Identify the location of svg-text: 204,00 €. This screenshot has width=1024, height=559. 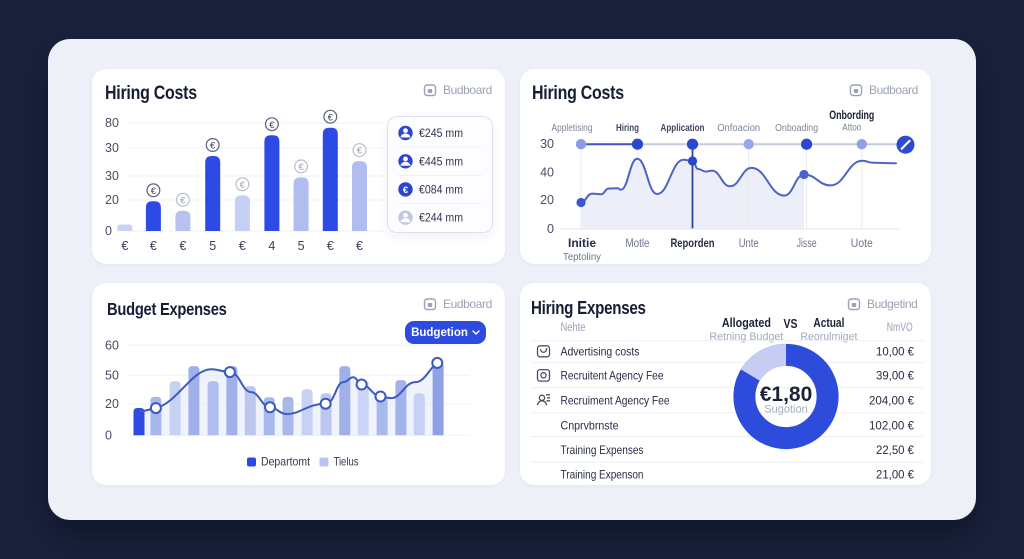
(891, 400).